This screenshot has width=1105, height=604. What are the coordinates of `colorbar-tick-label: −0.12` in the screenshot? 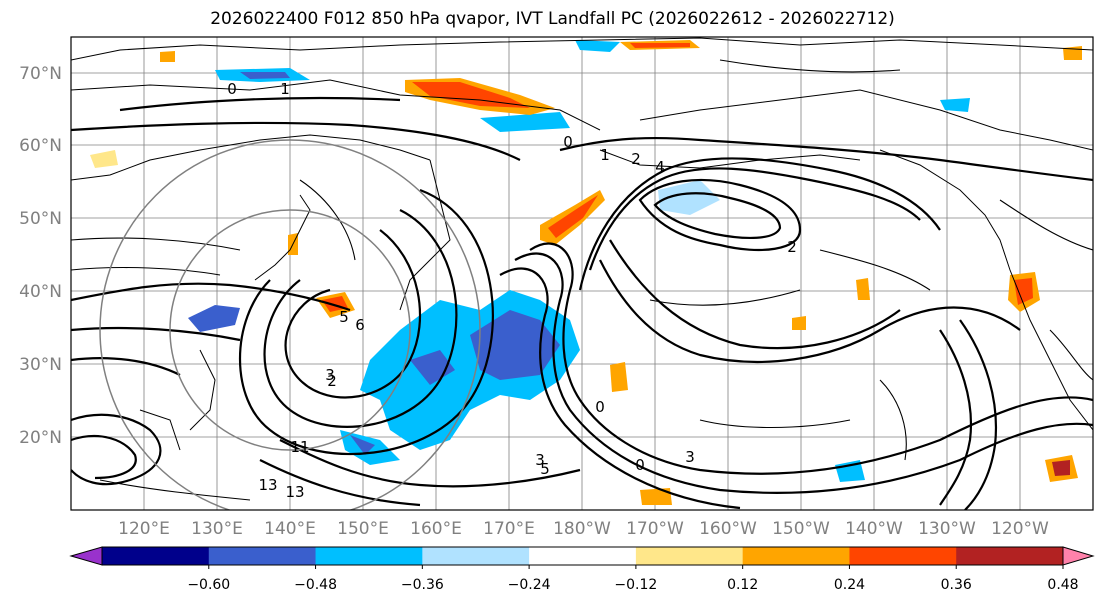 It's located at (635, 585).